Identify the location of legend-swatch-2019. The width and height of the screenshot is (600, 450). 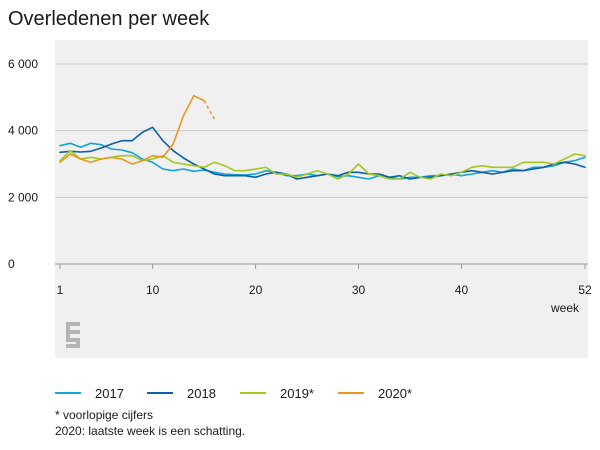
(253, 393).